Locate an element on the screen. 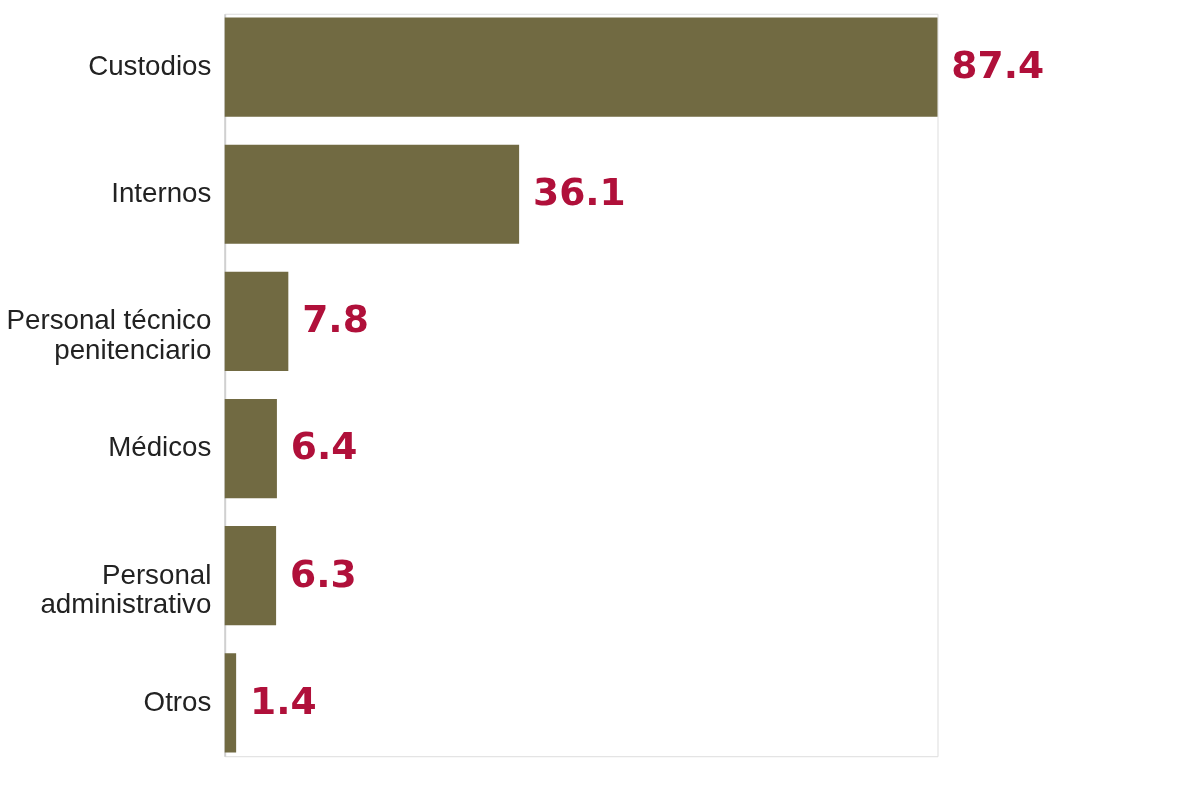 The width and height of the screenshot is (1183, 788). y-tick-label: Otros is located at coordinates (177, 701).